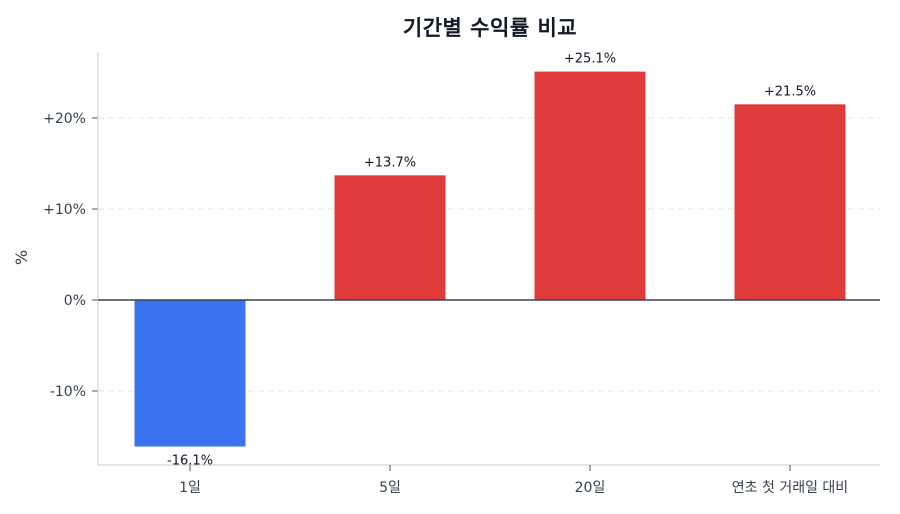 Image resolution: width=900 pixels, height=514 pixels. What do you see at coordinates (190, 488) in the screenshot?
I see `x-tick-label: 1일` at bounding box center [190, 488].